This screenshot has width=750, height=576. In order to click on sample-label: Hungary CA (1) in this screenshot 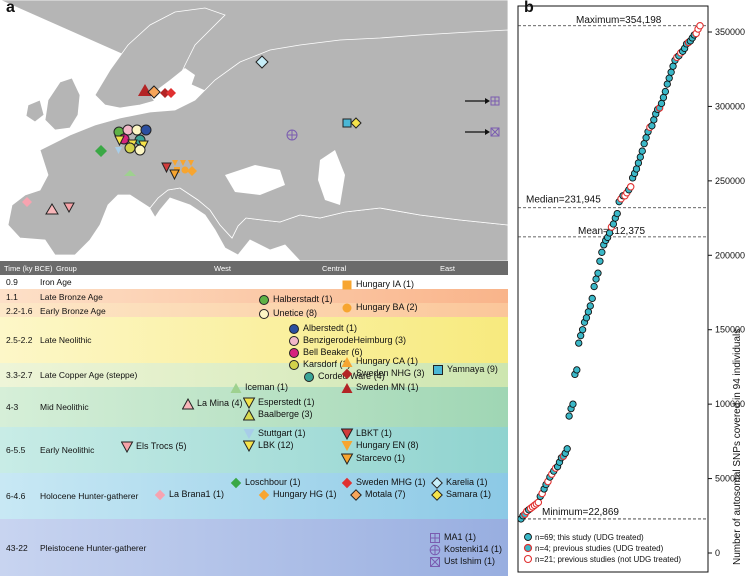, I will do `click(387, 361)`.